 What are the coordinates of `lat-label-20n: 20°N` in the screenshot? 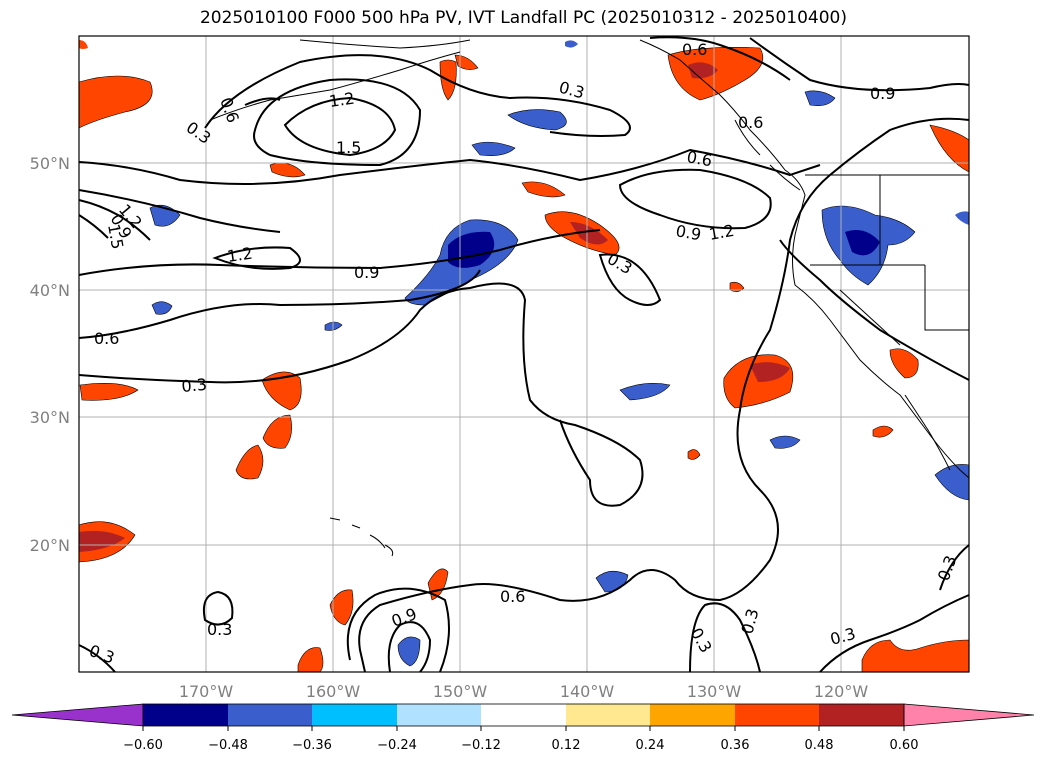 It's located at (50, 545).